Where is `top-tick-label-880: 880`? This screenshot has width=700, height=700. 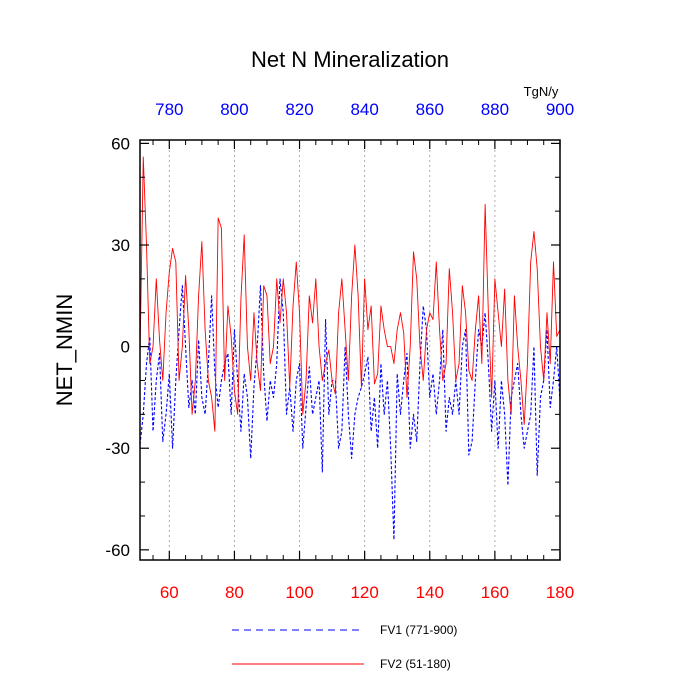
top-tick-label-880: 880 is located at coordinates (495, 109).